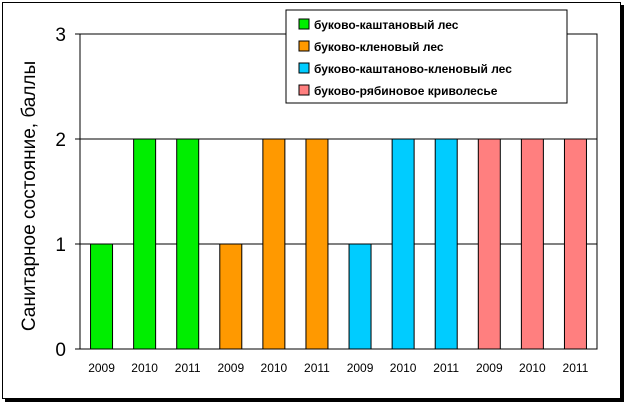 Image resolution: width=624 pixels, height=403 pixels. Describe the element at coordinates (60, 35) in the screenshot. I see `y-tick-label: 3` at that location.